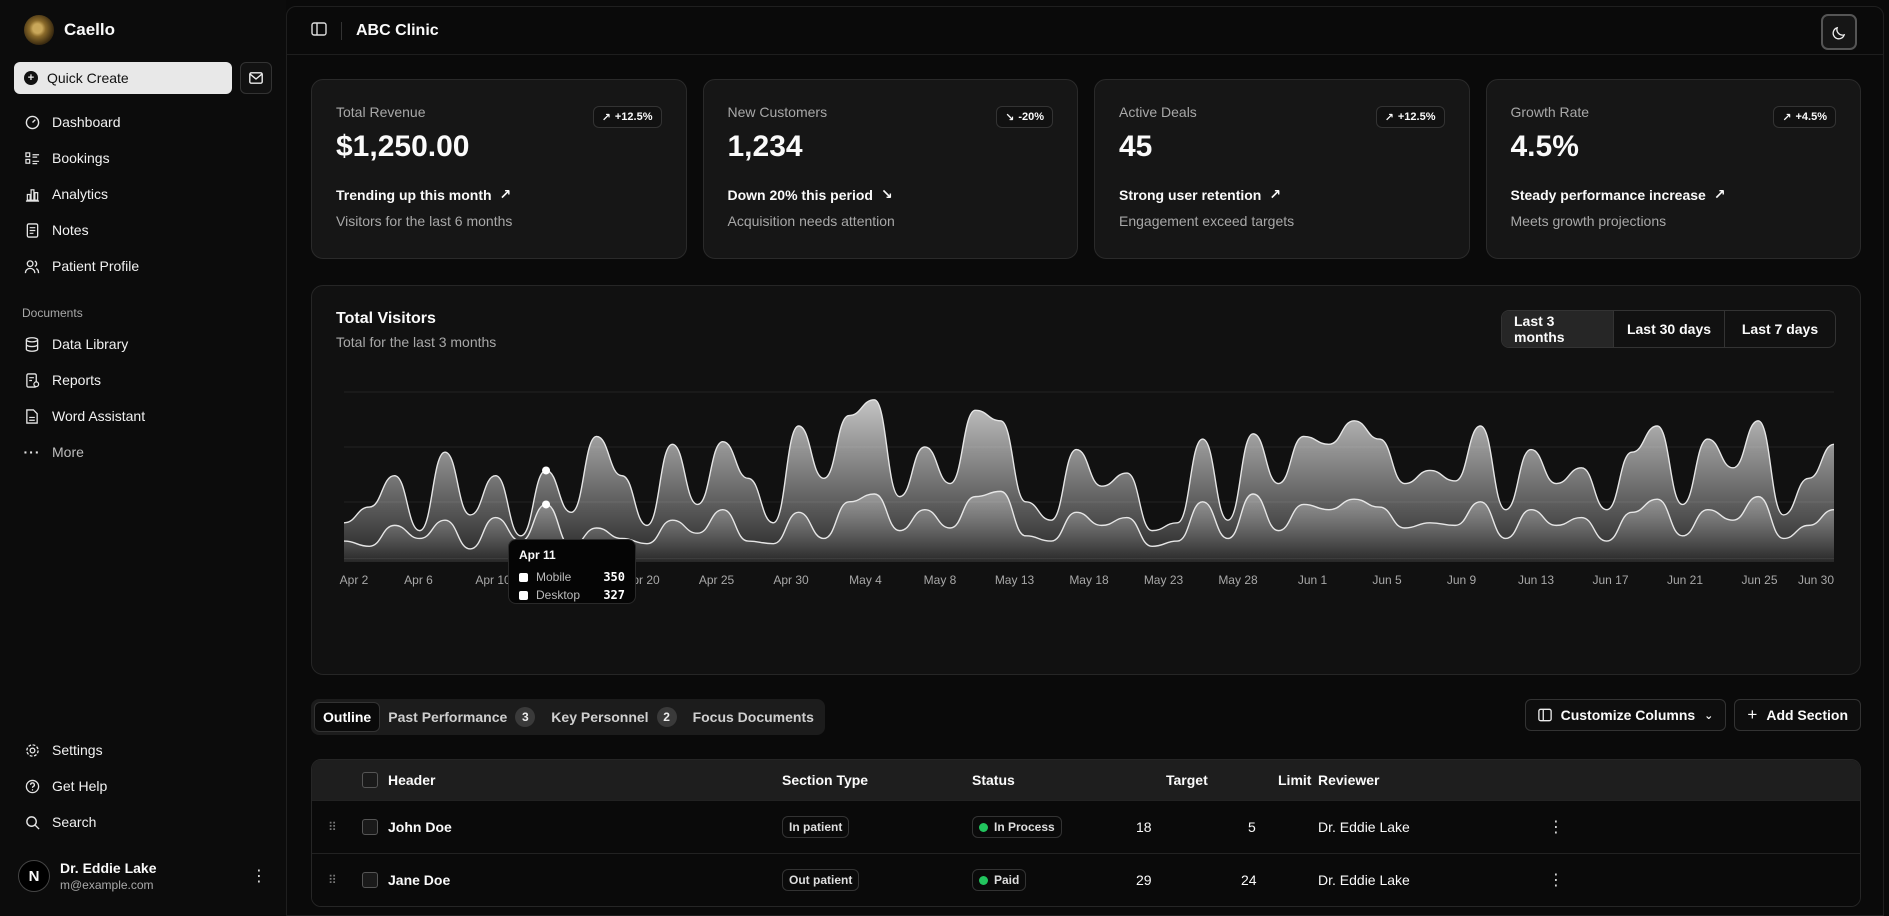 The image size is (1889, 916). What do you see at coordinates (1462, 580) in the screenshot?
I see `x-tick-label: Jun 9` at bounding box center [1462, 580].